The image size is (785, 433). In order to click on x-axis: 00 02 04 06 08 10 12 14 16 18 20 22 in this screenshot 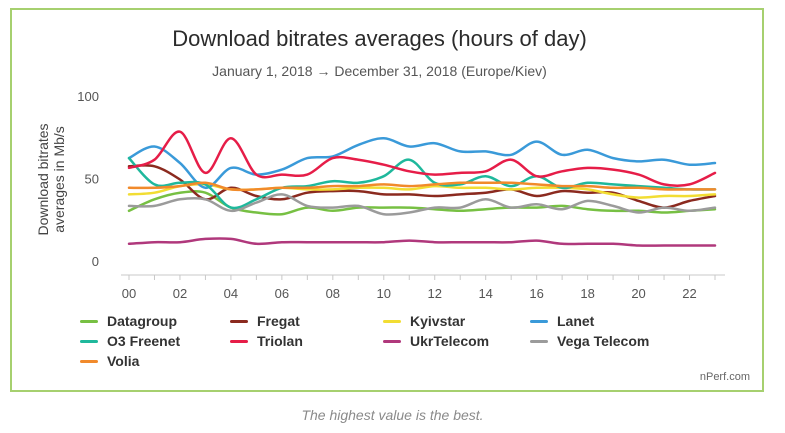, I will do `click(423, 287)`.